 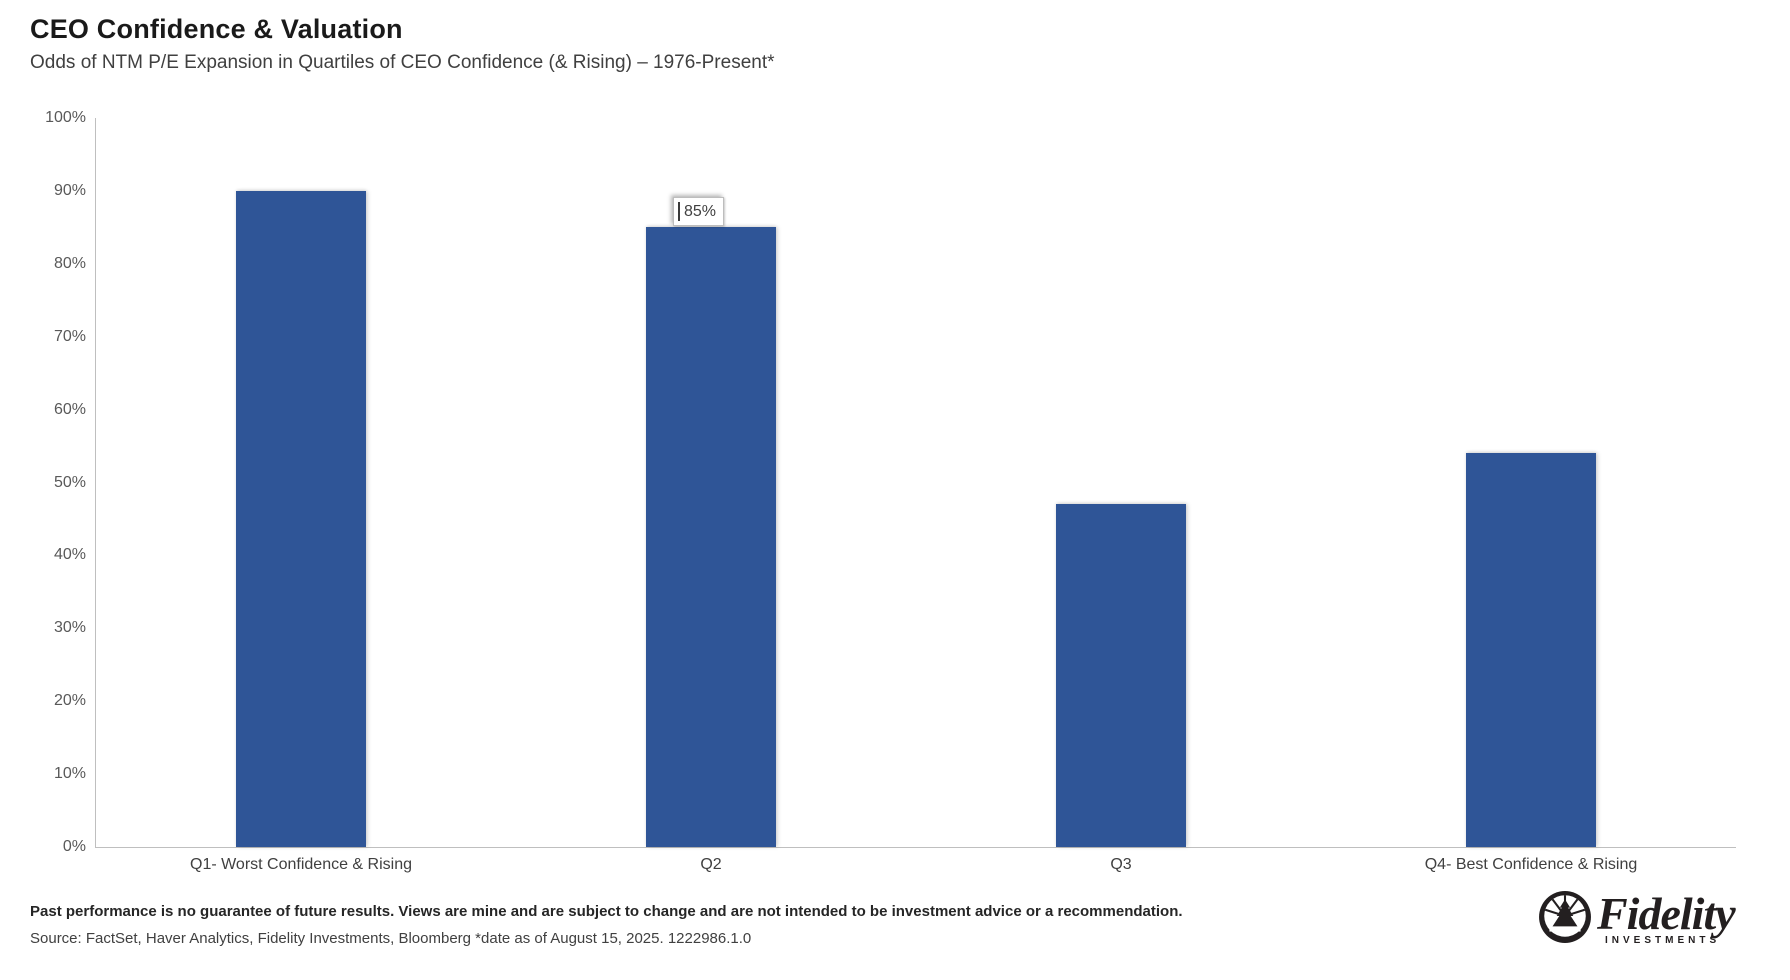 What do you see at coordinates (1565, 919) in the screenshot?
I see `fidelity-pyramid-icon` at bounding box center [1565, 919].